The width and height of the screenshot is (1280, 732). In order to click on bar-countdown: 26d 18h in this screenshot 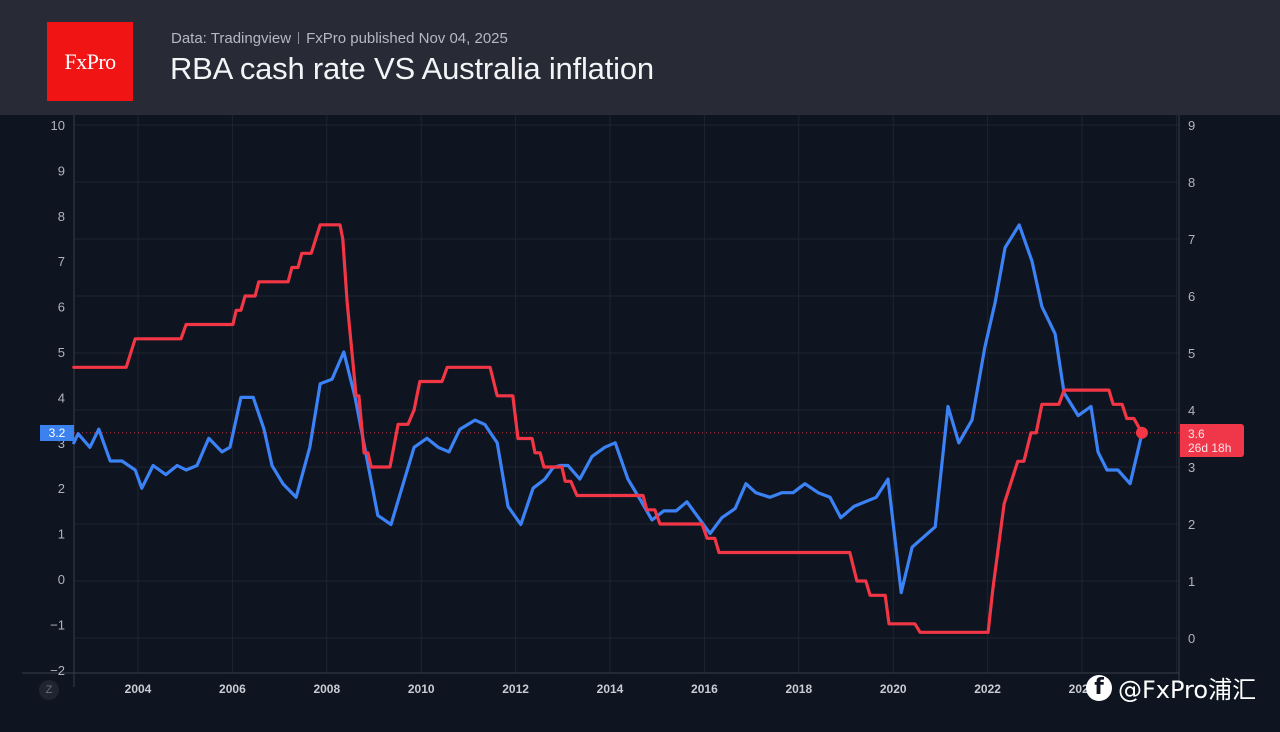, I will do `click(1210, 448)`.